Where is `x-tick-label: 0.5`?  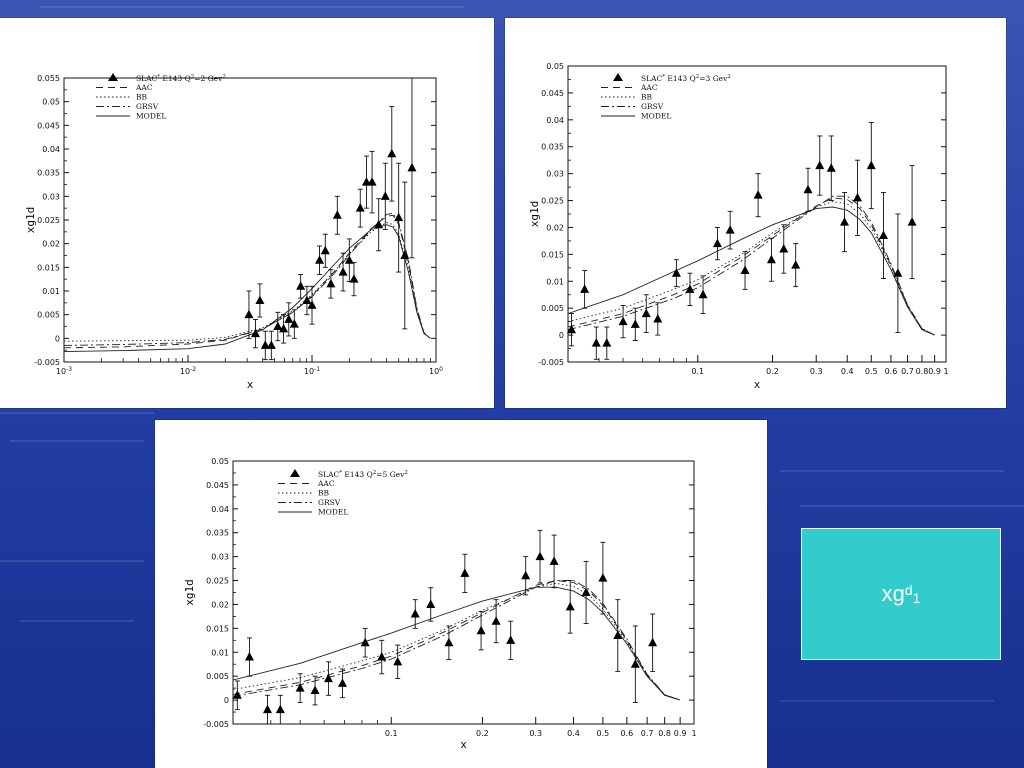
x-tick-label: 0.5 is located at coordinates (603, 733).